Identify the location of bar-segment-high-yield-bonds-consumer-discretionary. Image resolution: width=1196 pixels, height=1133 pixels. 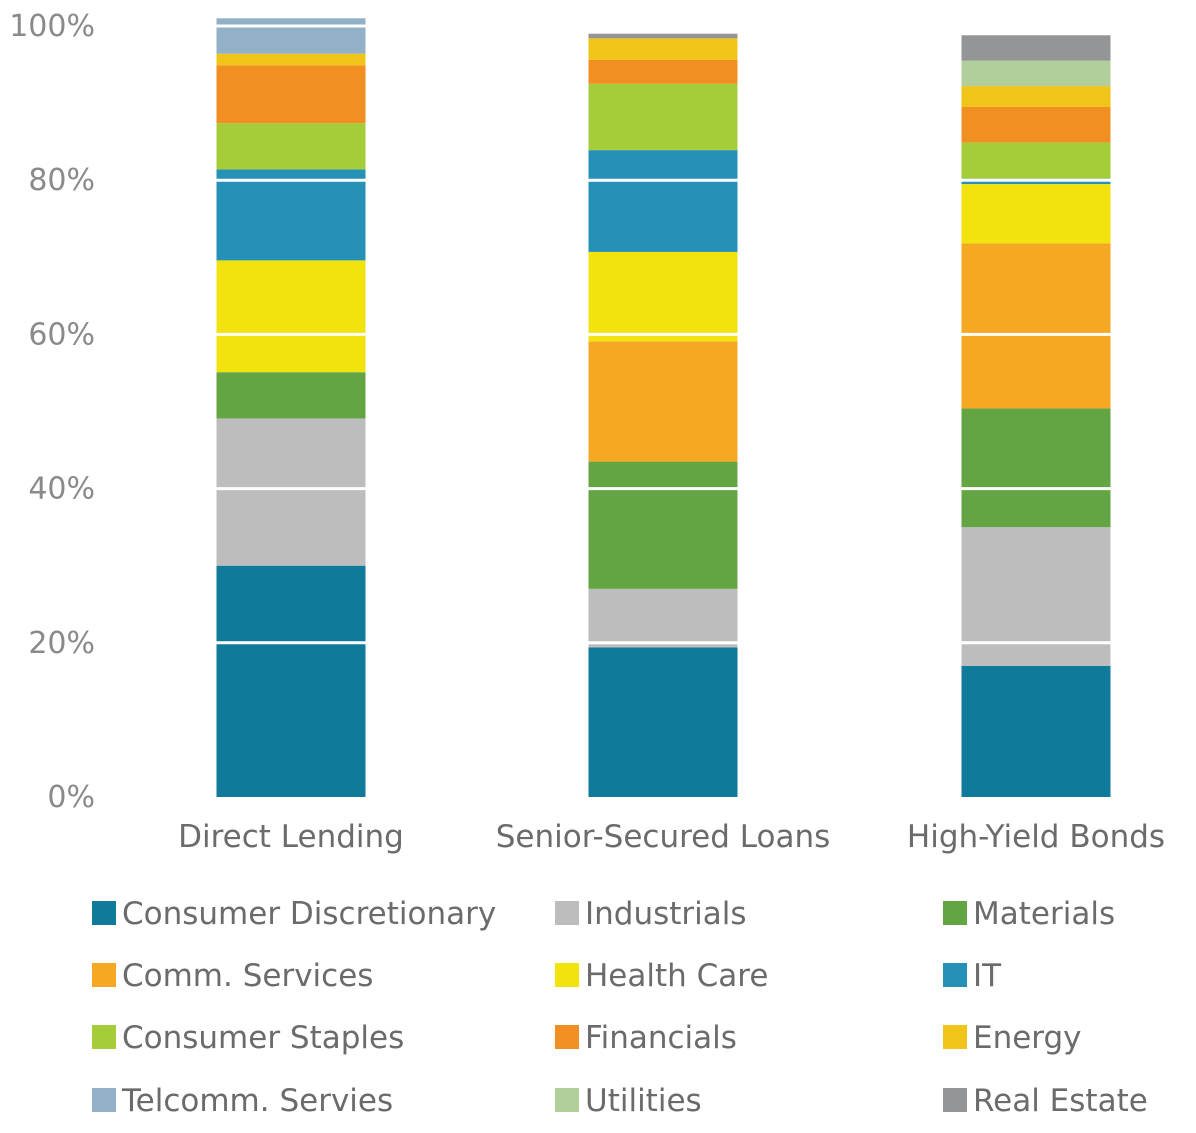
(1036, 731).